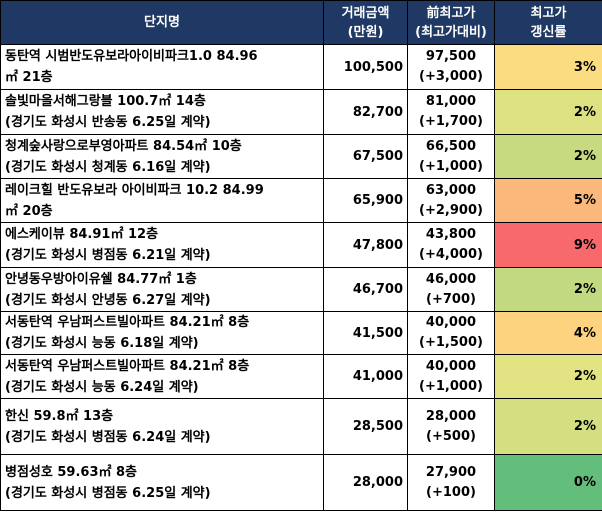 The image size is (602, 525). What do you see at coordinates (162, 426) in the screenshot?
I see `complex-name: 한신 59.8㎡ 13층 (경기도 화성시 병점동 6.24일 계약)` at bounding box center [162, 426].